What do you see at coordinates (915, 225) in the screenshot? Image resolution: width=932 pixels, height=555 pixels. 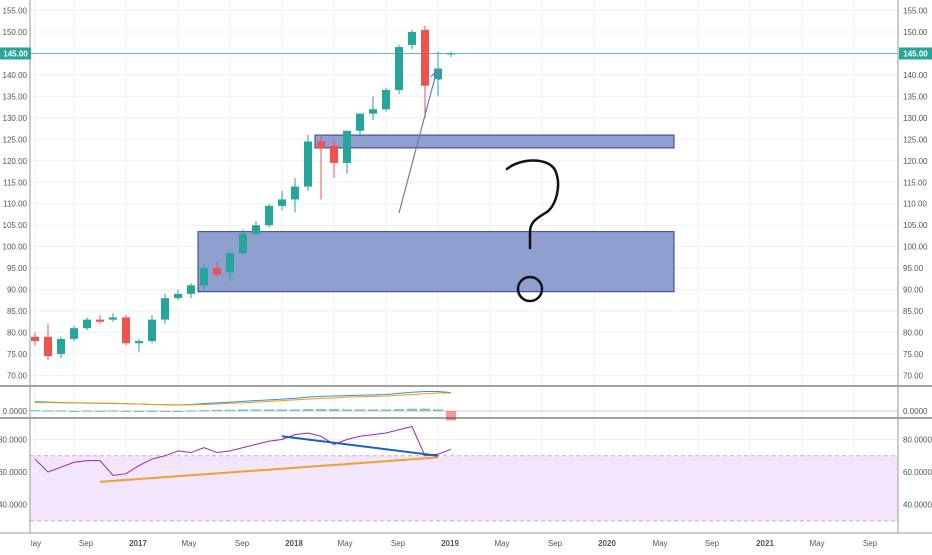 I see `right-price-tick-label: 105.00` at bounding box center [915, 225].